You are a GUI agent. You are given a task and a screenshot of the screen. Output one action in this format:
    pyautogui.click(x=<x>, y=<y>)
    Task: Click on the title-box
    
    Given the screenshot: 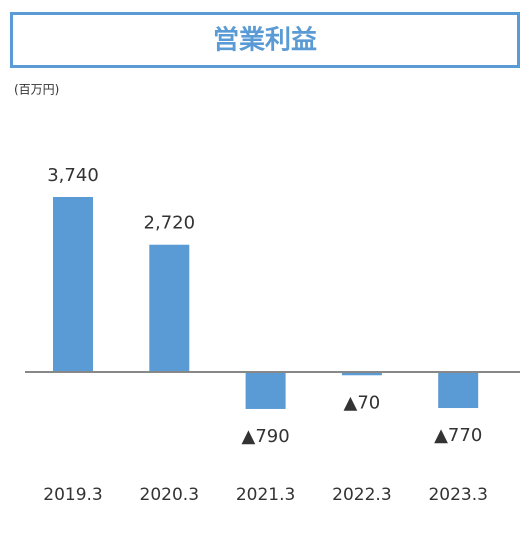 What is the action you would take?
    pyautogui.click(x=265, y=40)
    